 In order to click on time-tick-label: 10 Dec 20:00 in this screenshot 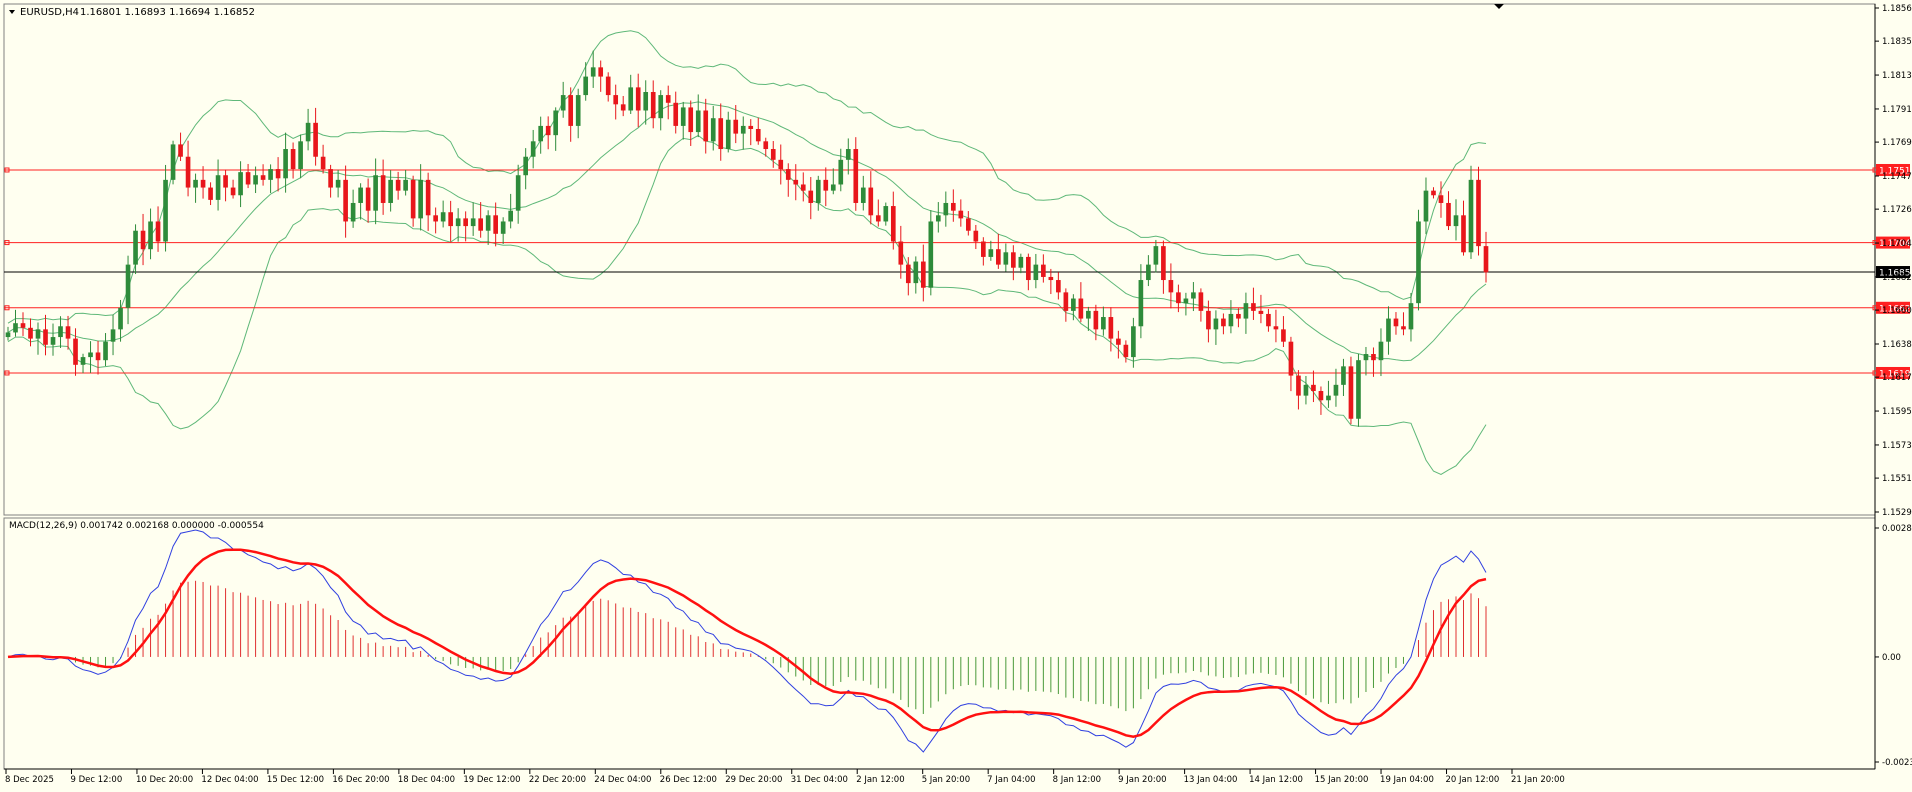, I will do `click(164, 780)`.